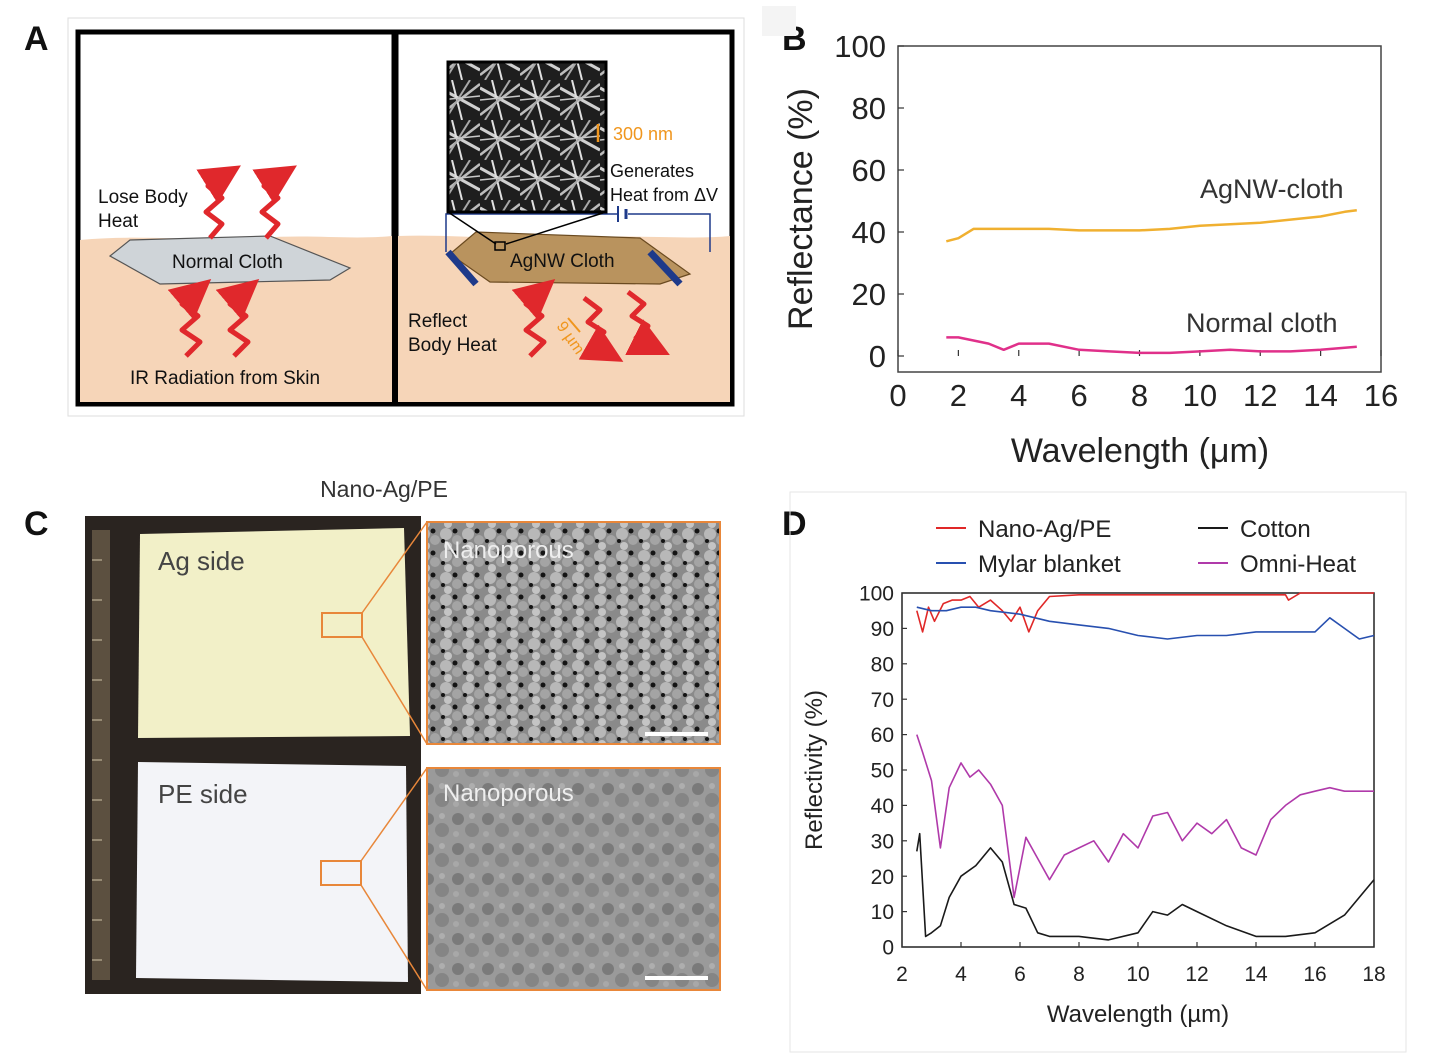  I want to click on series-line-nano-ag-pe, so click(1145, 612).